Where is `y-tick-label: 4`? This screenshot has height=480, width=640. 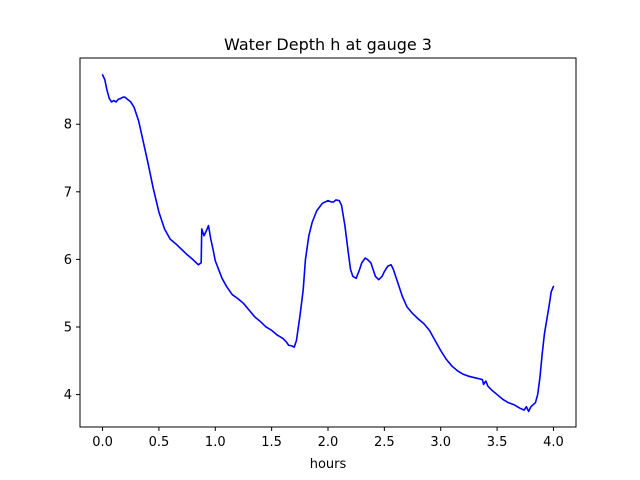
y-tick-label: 4 is located at coordinates (68, 395).